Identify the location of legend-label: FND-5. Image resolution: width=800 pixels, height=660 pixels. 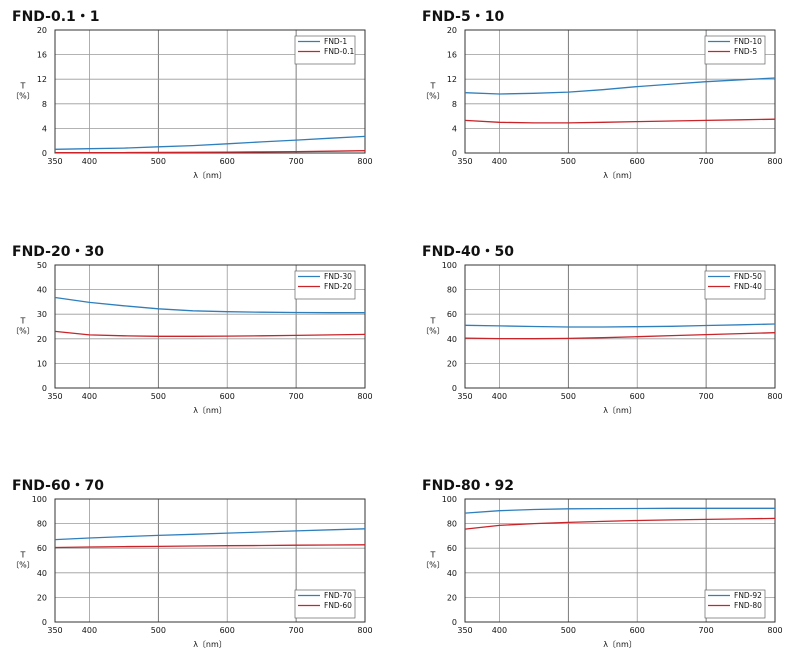
(745, 51).